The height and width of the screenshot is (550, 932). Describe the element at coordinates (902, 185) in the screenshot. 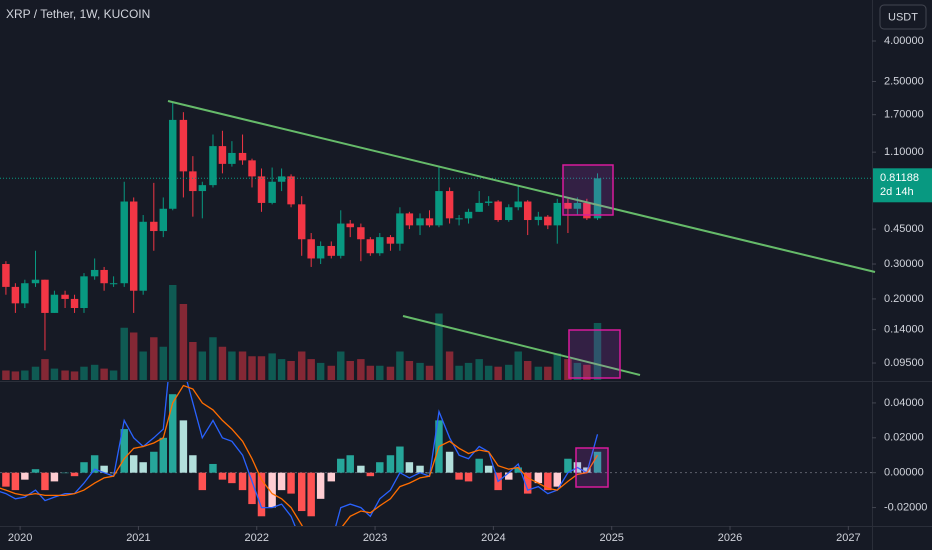

I see `last-price-tag` at that location.